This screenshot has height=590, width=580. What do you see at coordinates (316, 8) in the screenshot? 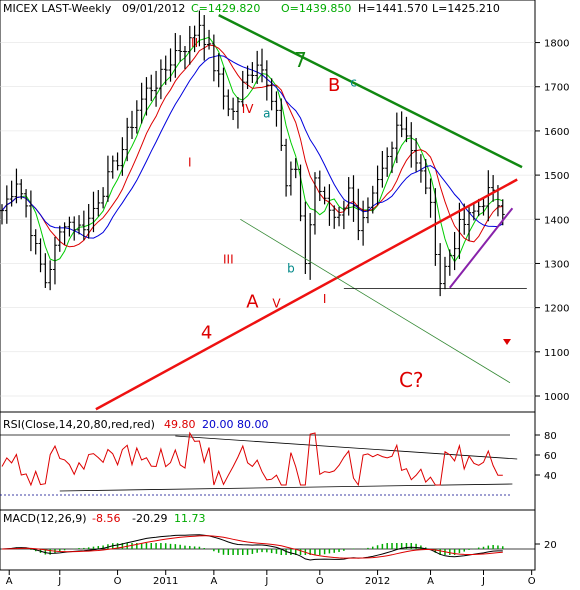
I see `header-open: O=1439.850` at bounding box center [316, 8].